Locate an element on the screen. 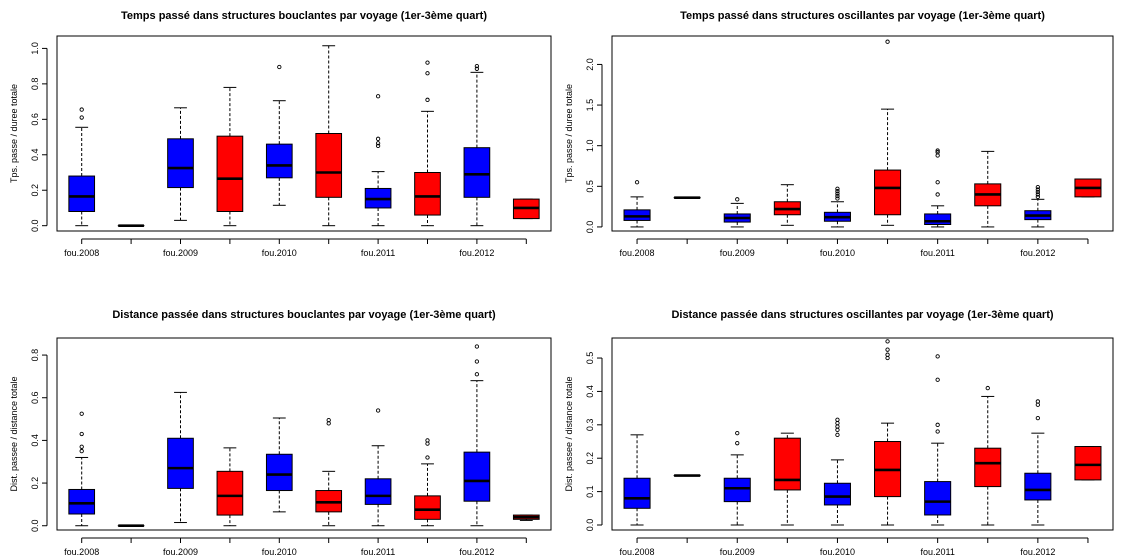 The image size is (1134, 556). y-axis-label: Dist. passee / distance totale is located at coordinates (14, 433).